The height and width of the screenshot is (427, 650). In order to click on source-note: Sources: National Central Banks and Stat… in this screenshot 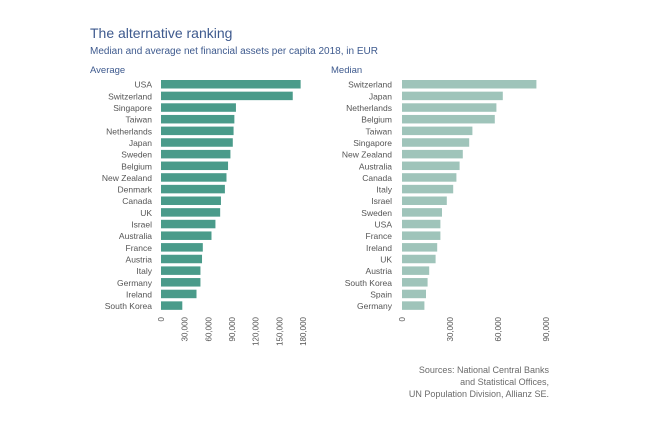, I will do `click(479, 382)`.